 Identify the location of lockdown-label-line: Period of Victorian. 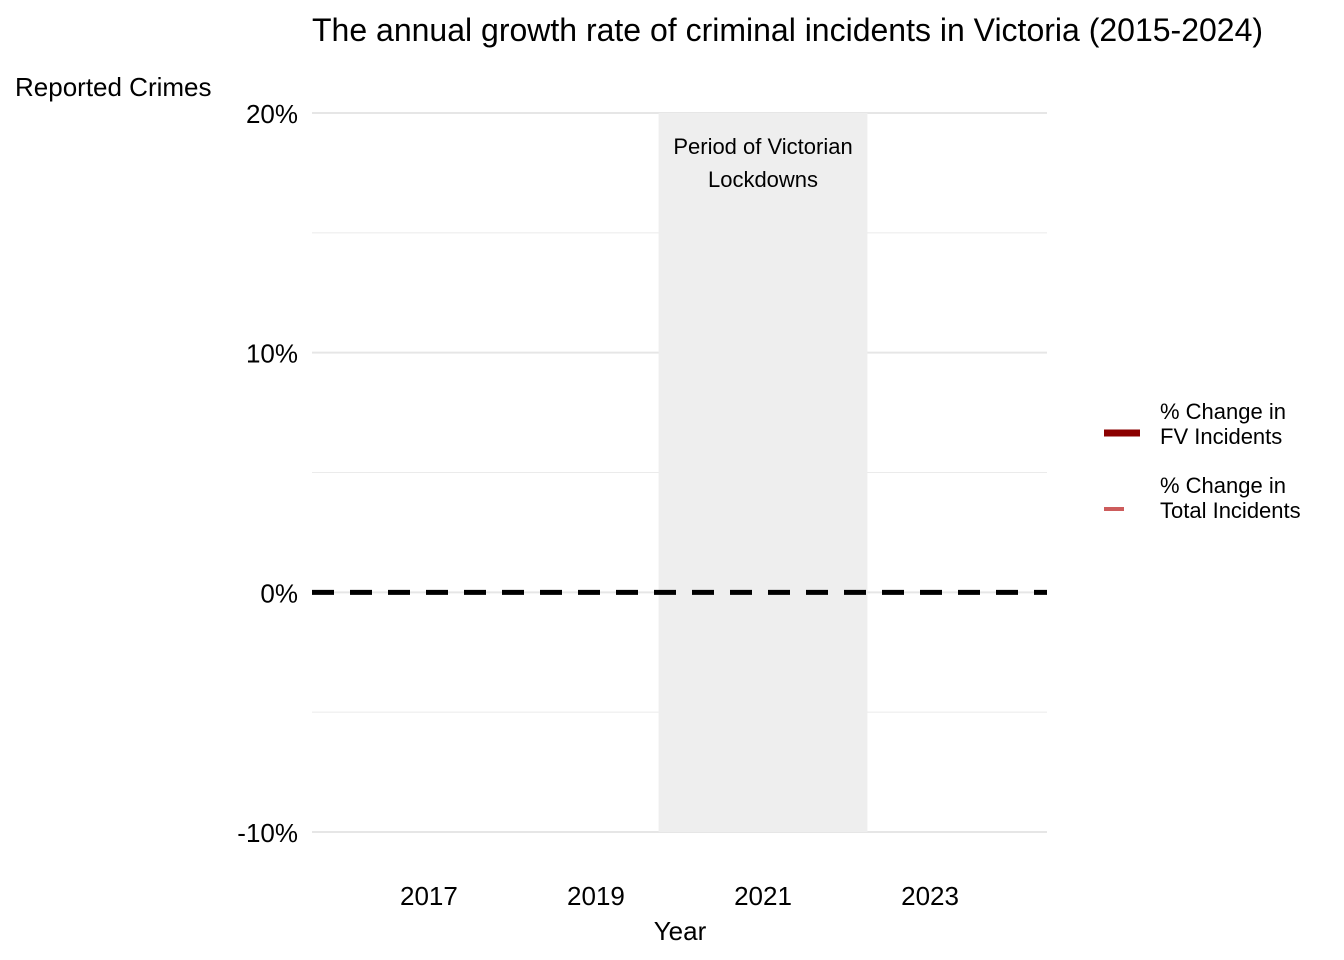
(762, 146).